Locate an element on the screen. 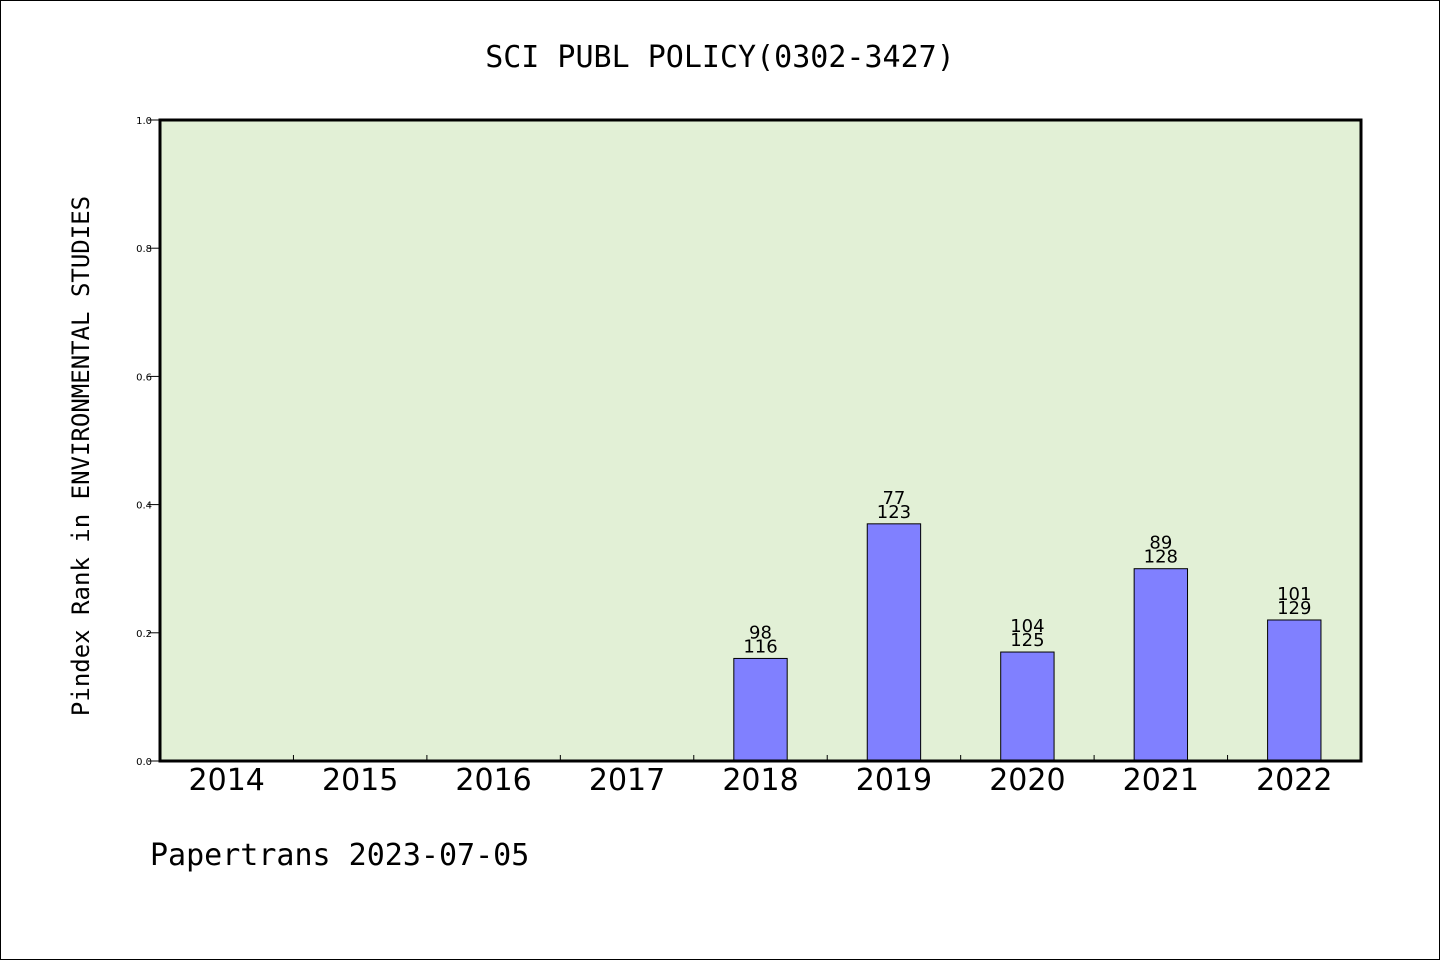  y-tick-label: 0.2 is located at coordinates (144, 634).